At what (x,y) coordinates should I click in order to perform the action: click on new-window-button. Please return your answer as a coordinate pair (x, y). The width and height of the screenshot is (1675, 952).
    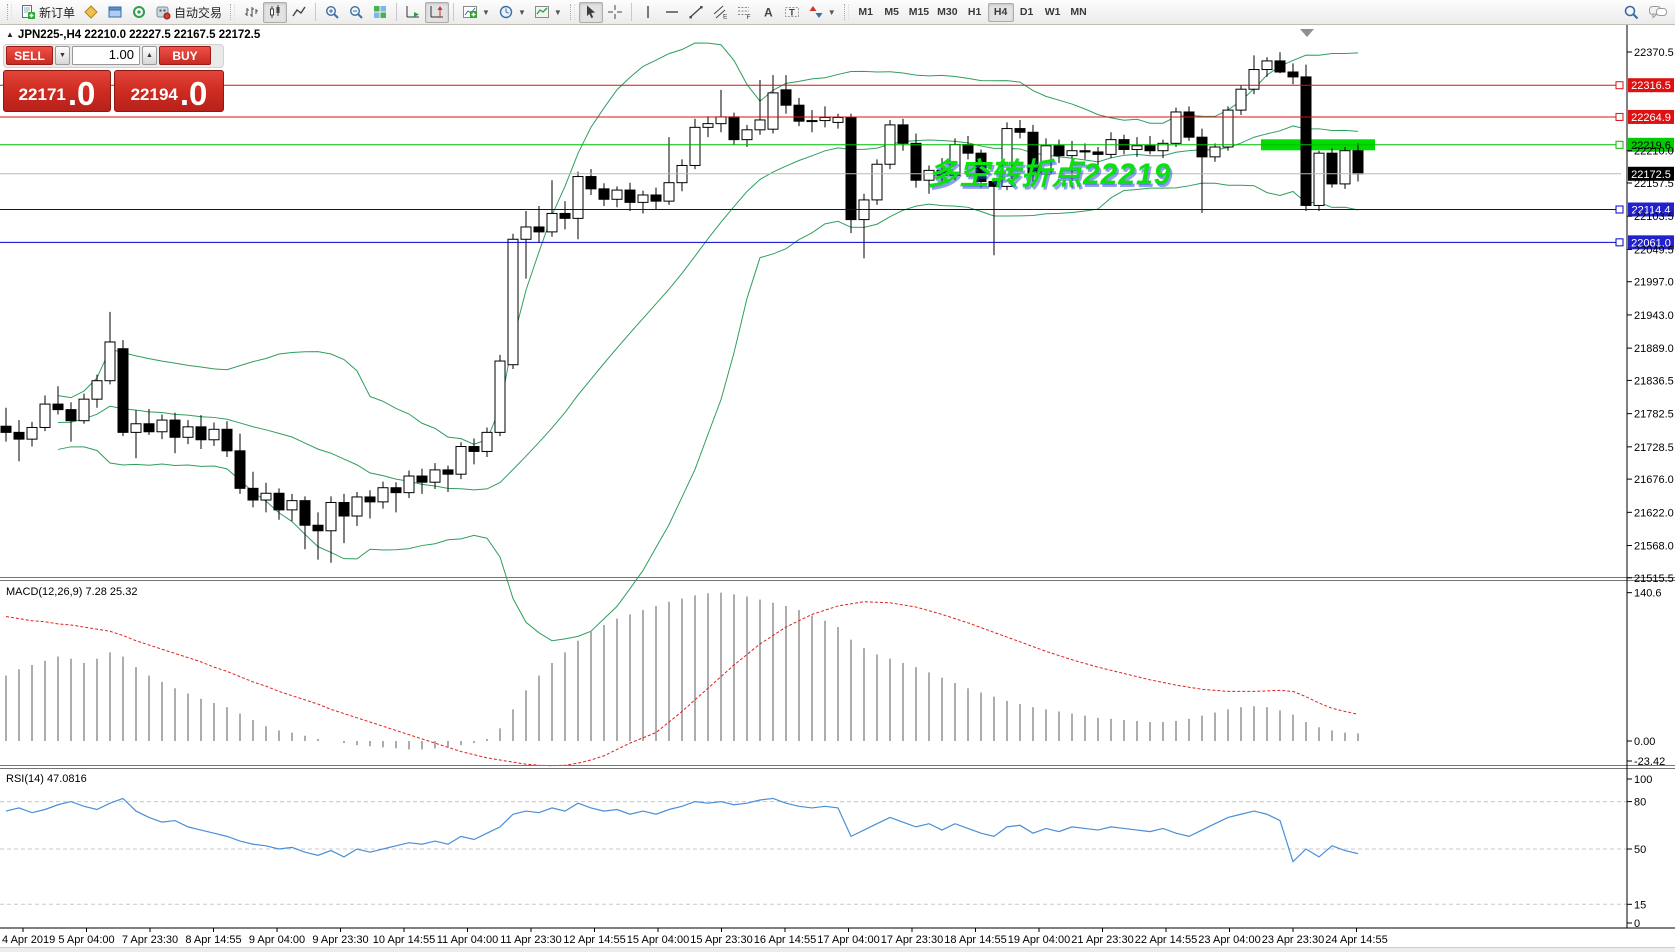
    Looking at the image, I should click on (115, 12).